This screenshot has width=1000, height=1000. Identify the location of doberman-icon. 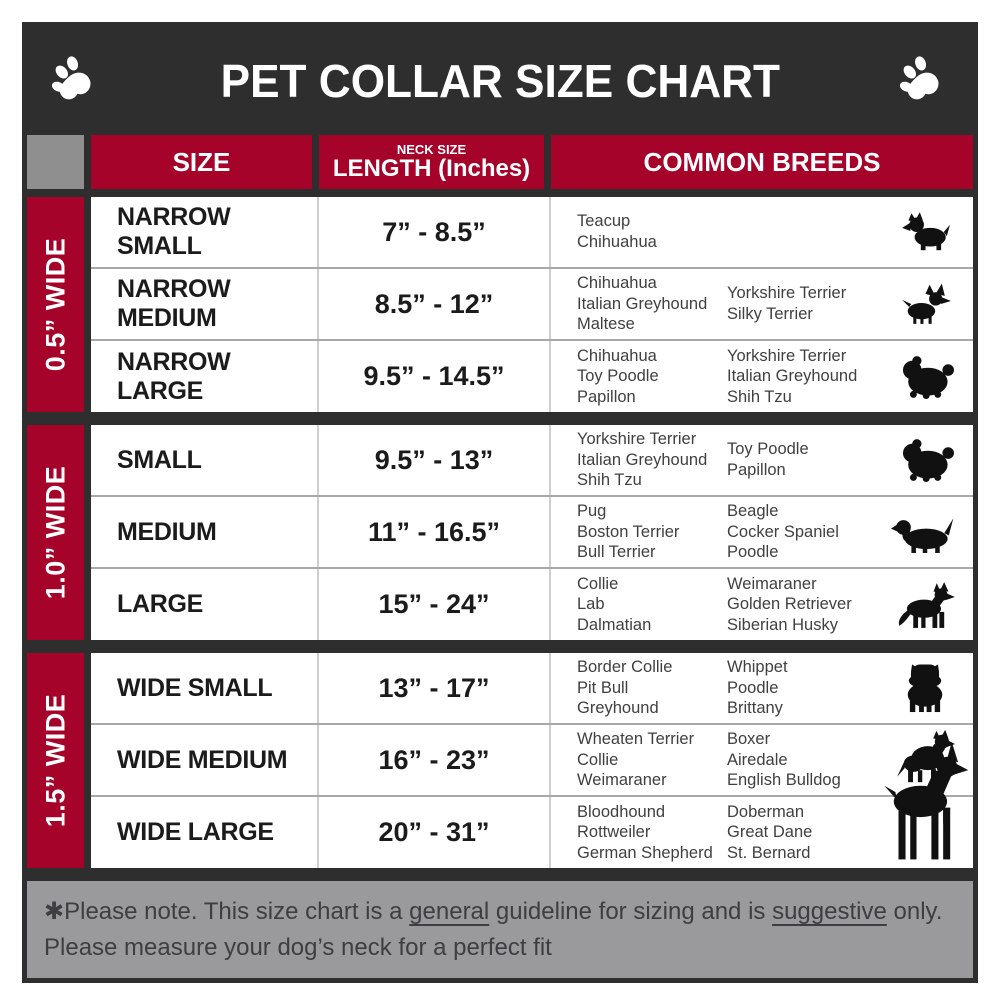
(926, 800).